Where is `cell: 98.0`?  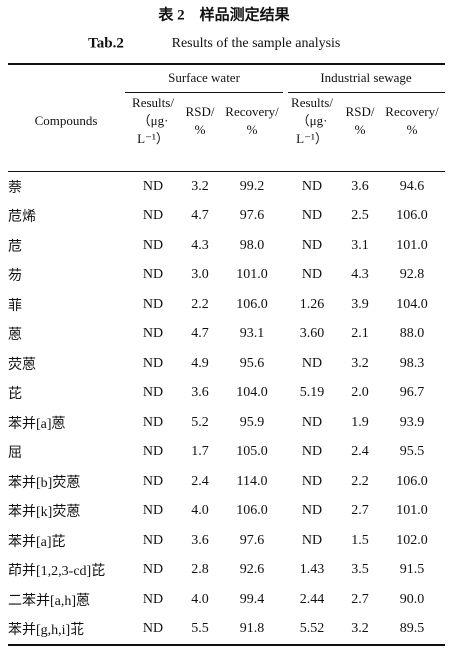 cell: 98.0 is located at coordinates (252, 245).